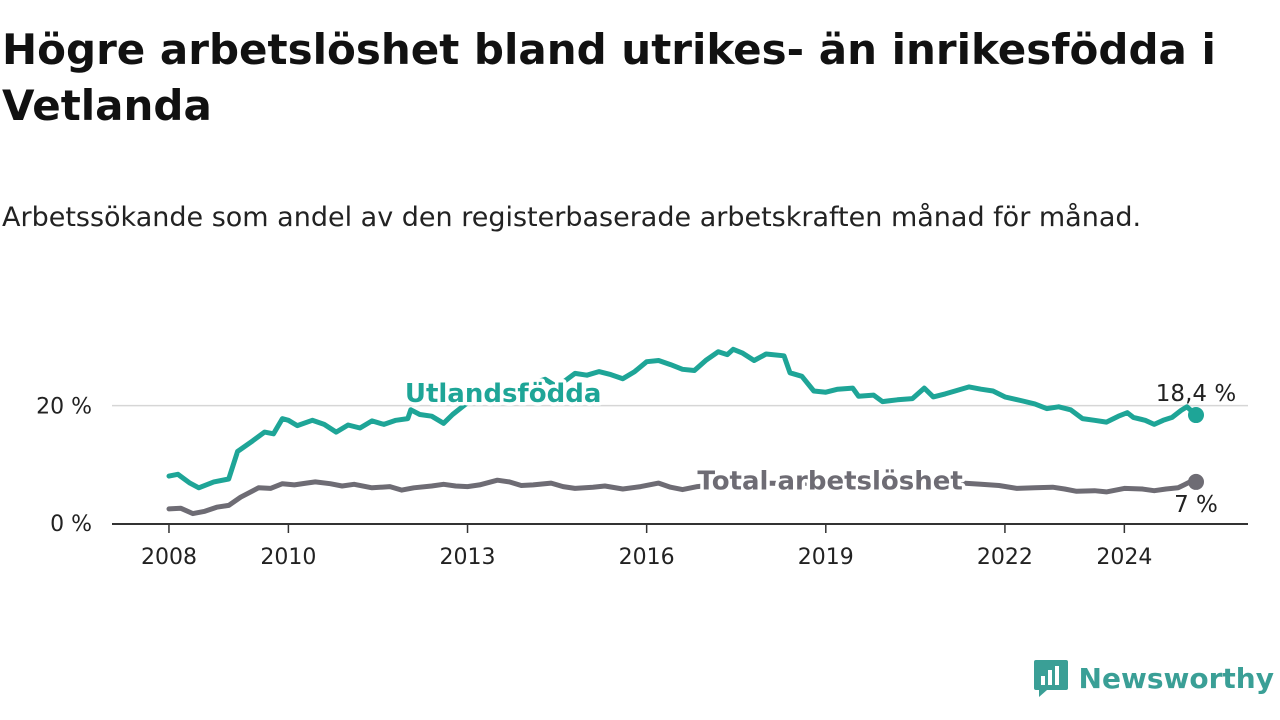 The width and height of the screenshot is (1280, 720). I want to click on x-tick-label: 2016, so click(647, 557).